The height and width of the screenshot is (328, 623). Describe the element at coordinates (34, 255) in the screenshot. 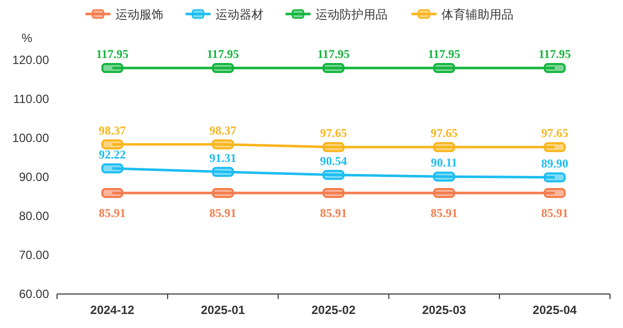

I see `y-tick-label: 70.00` at that location.